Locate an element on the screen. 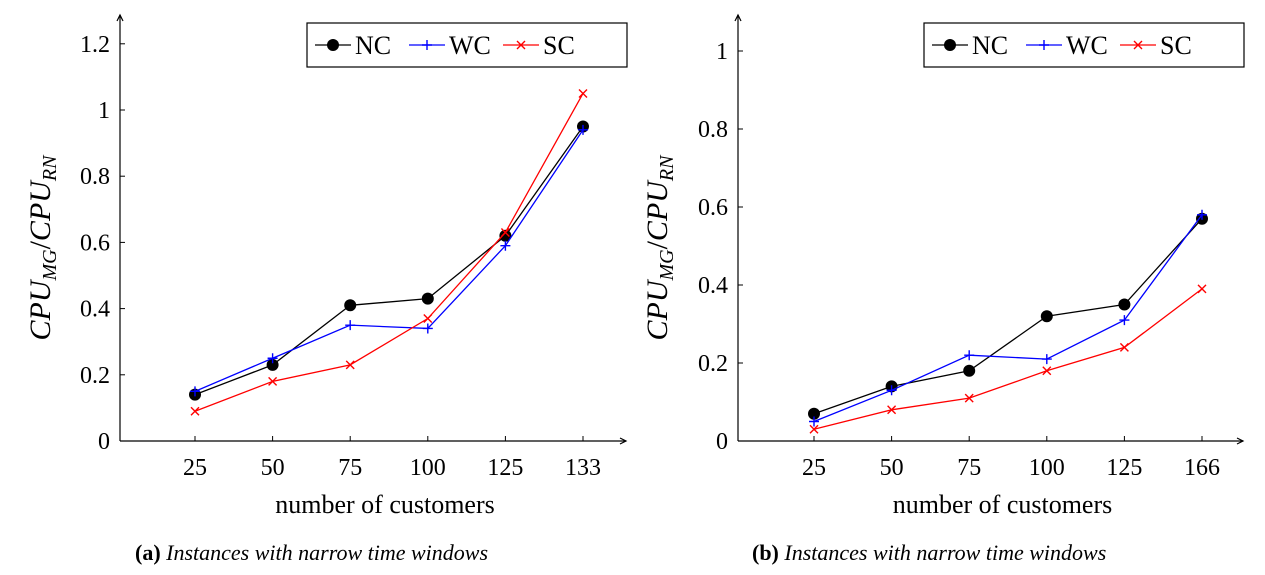 The image size is (1265, 575). y-tick-label: 0.2 is located at coordinates (95, 376).